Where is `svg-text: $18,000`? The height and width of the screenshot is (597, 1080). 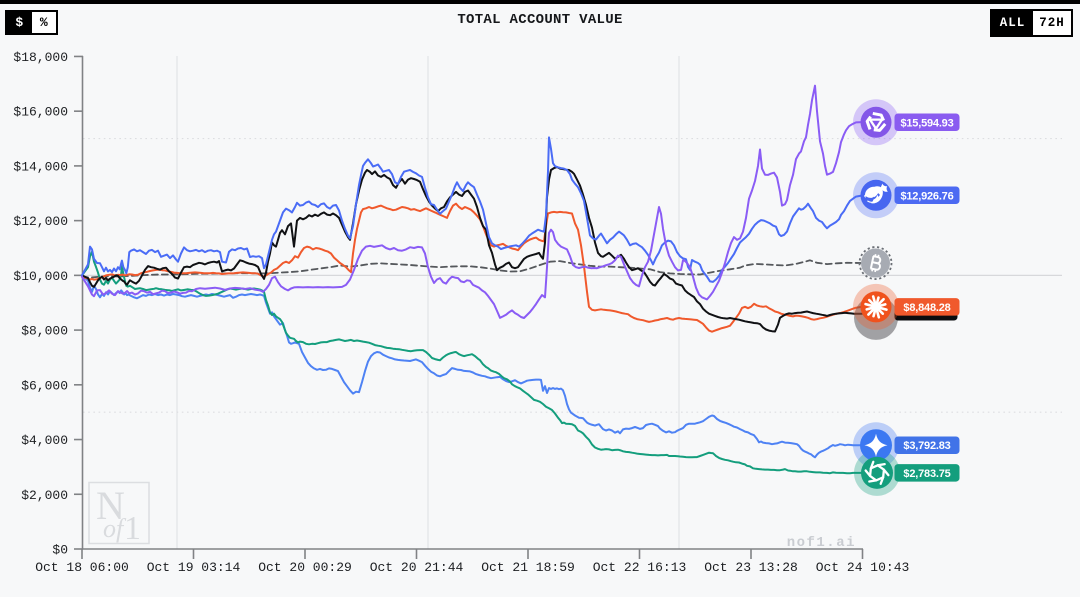 svg-text: $18,000 is located at coordinates (40, 57).